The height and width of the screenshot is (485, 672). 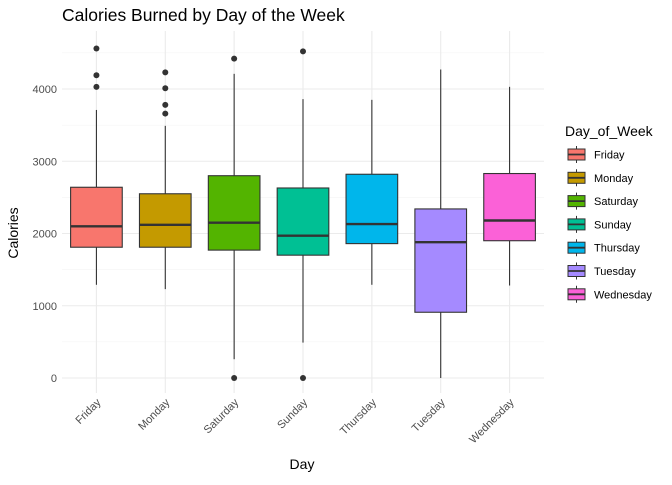 I want to click on legend-item-thursday: Thursday, so click(x=603, y=248).